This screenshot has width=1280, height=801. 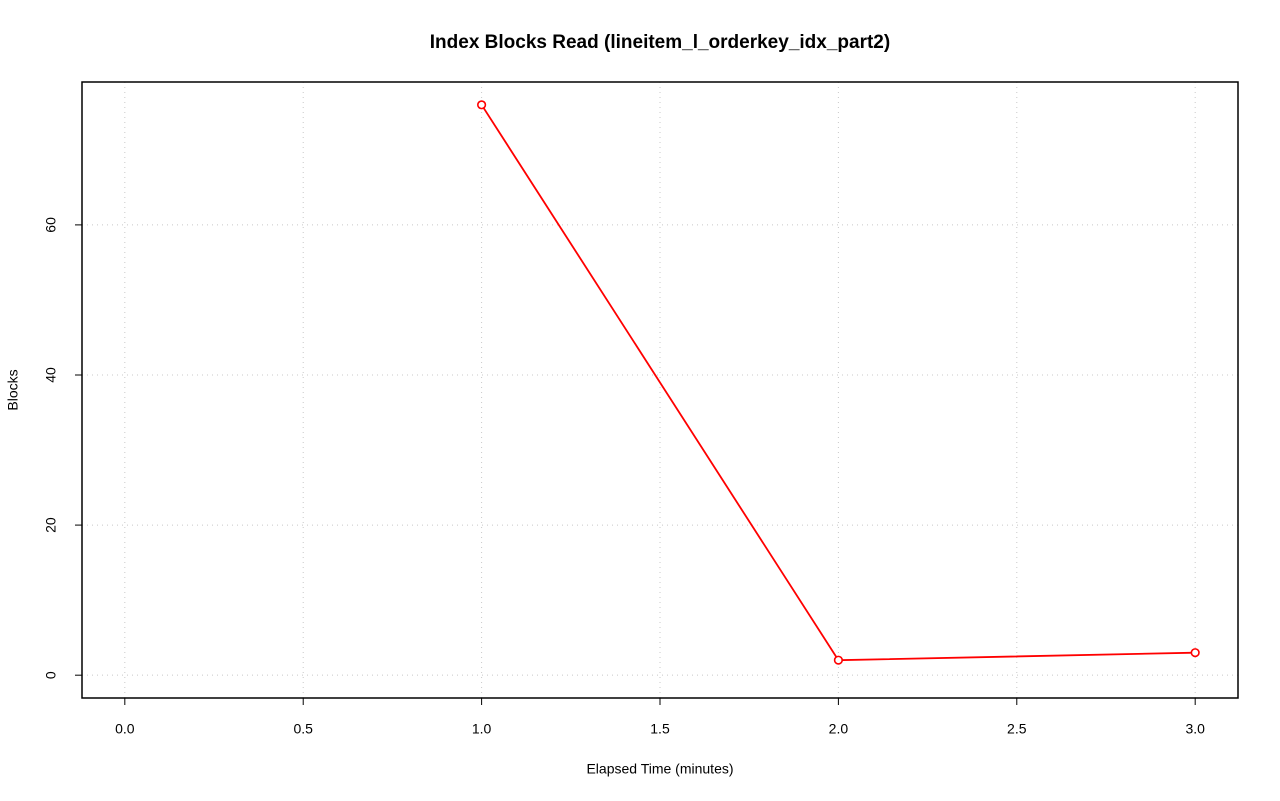 I want to click on x-tick-label: 1.0, so click(x=482, y=729).